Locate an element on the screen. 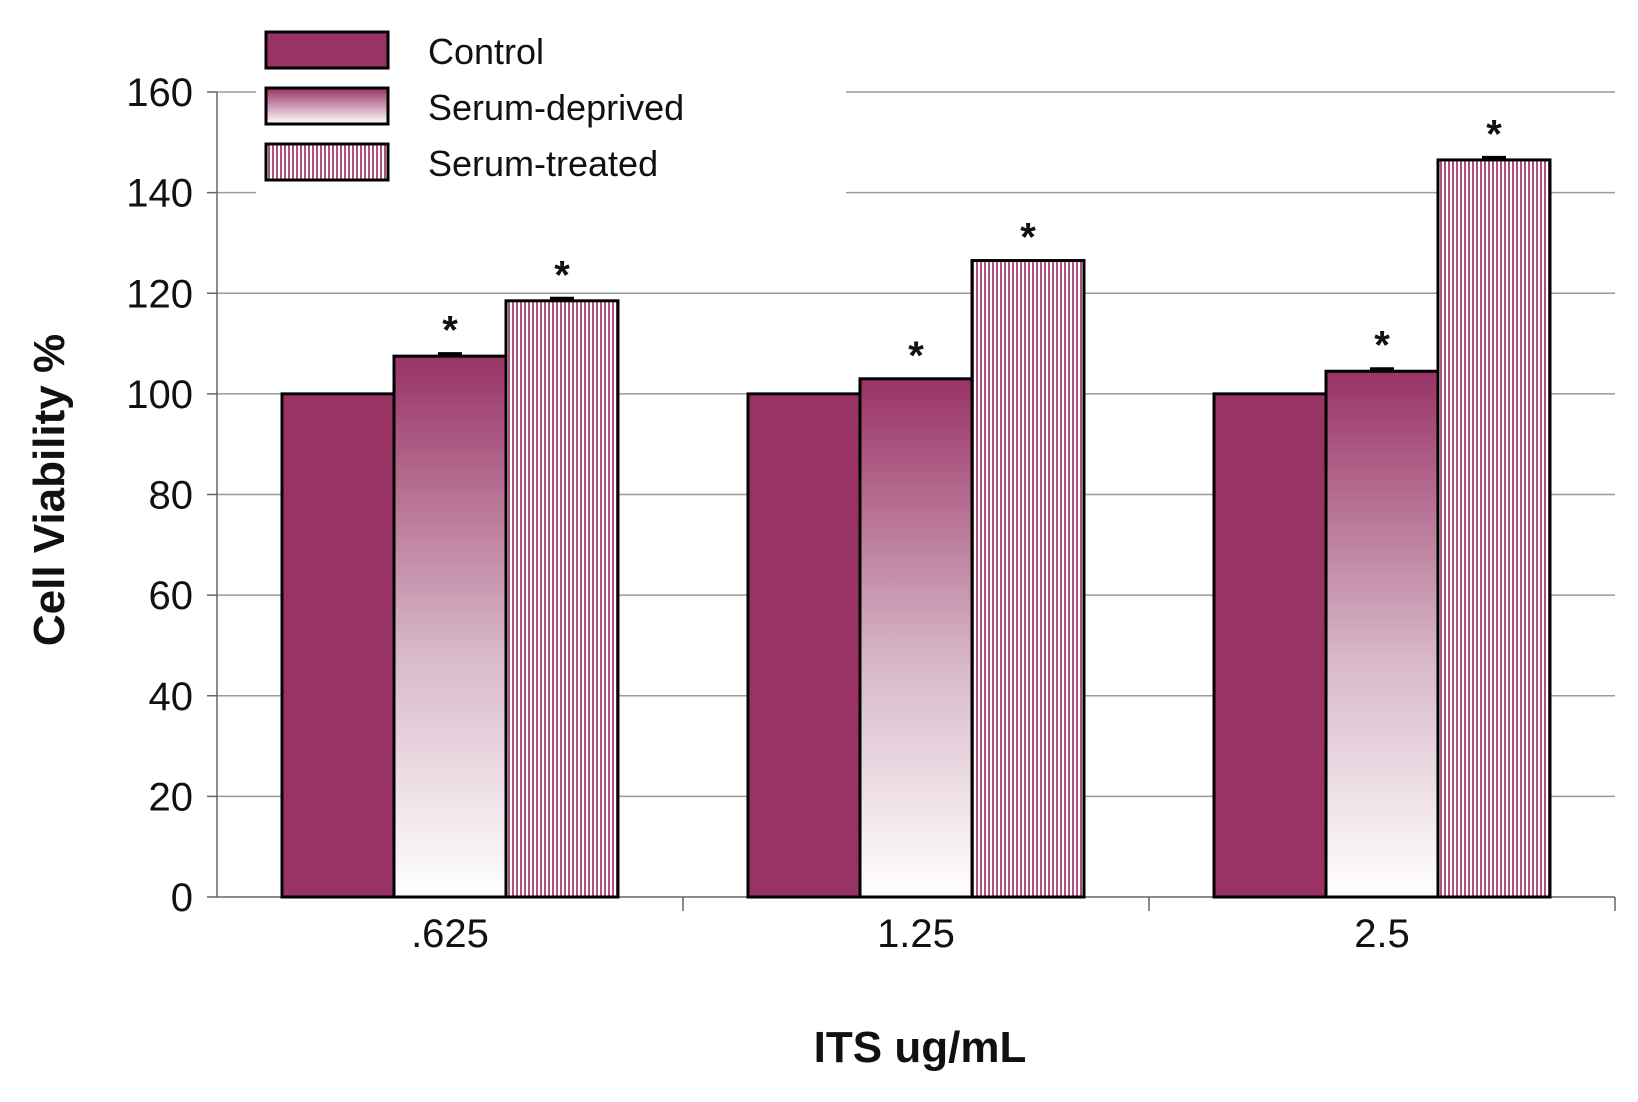  y-tick-label: 80 is located at coordinates (171, 496).